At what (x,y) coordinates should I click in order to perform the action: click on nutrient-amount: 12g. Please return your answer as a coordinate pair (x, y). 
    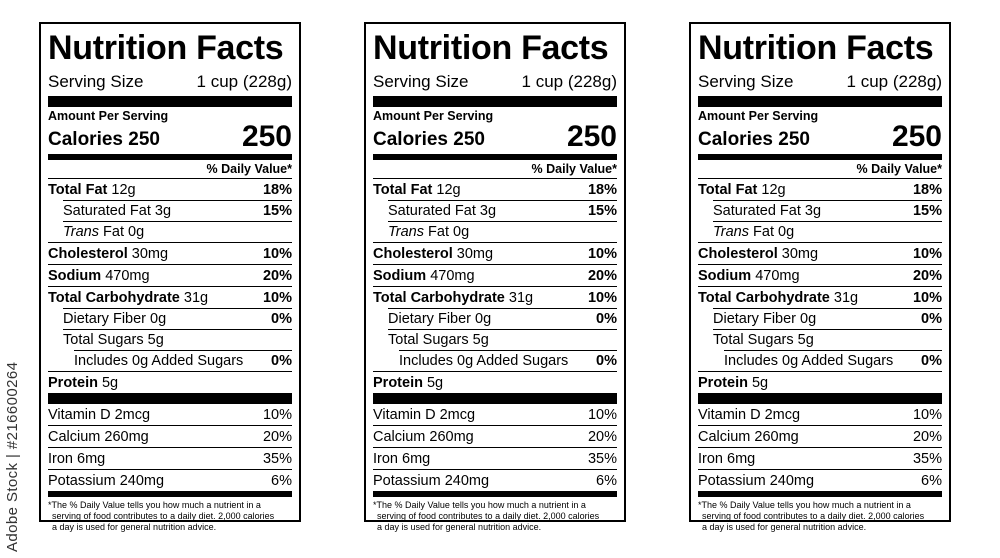
    Looking at the image, I should click on (123, 189).